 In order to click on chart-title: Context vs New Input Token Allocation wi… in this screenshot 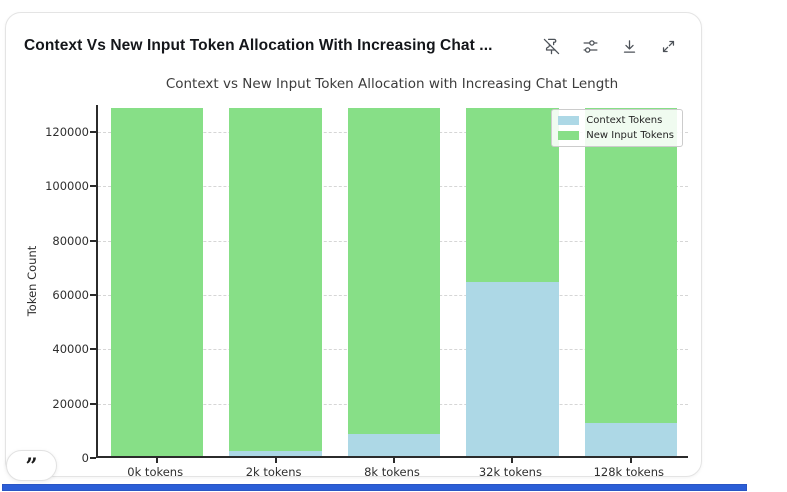, I will do `click(392, 84)`.